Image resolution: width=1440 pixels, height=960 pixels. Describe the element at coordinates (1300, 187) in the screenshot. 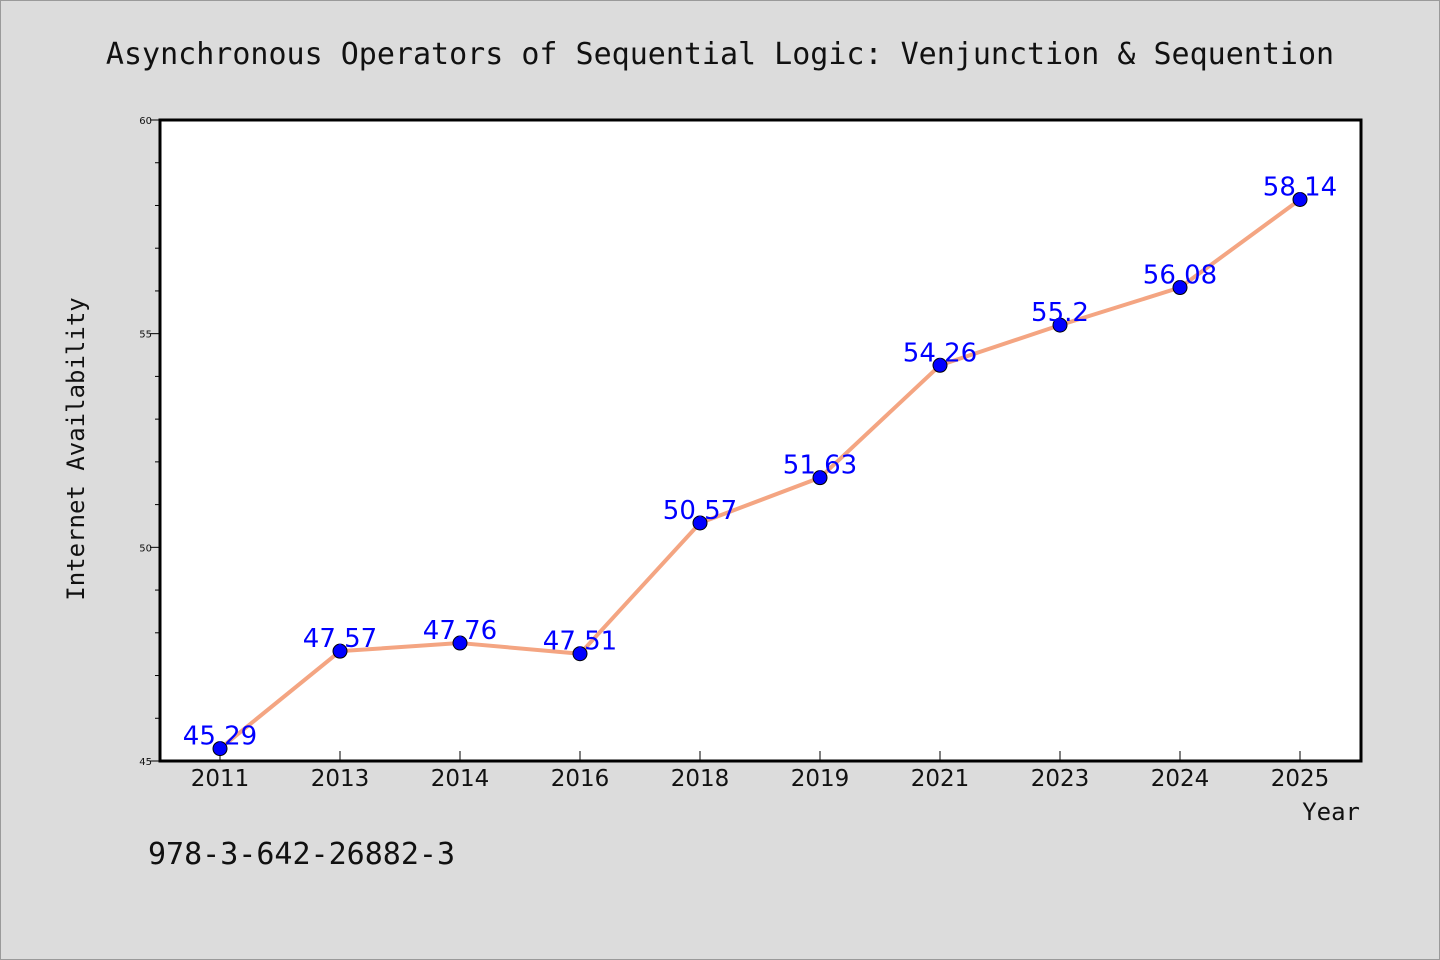

I see `data-label: 58.14` at that location.